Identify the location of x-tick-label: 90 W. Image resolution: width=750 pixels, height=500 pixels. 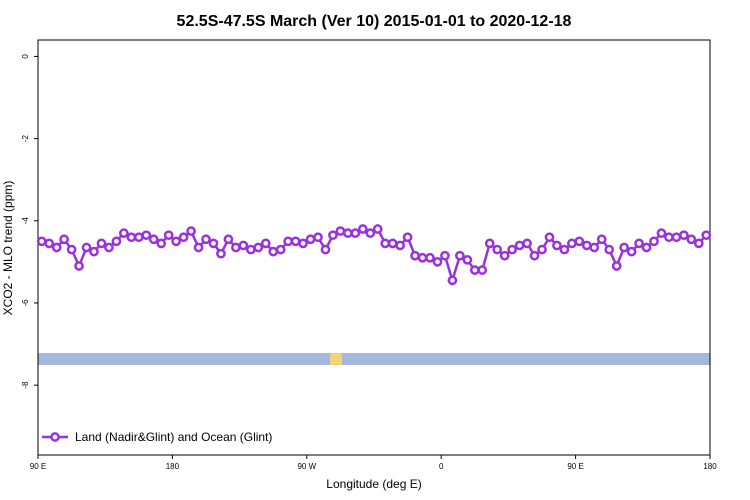
(306, 466).